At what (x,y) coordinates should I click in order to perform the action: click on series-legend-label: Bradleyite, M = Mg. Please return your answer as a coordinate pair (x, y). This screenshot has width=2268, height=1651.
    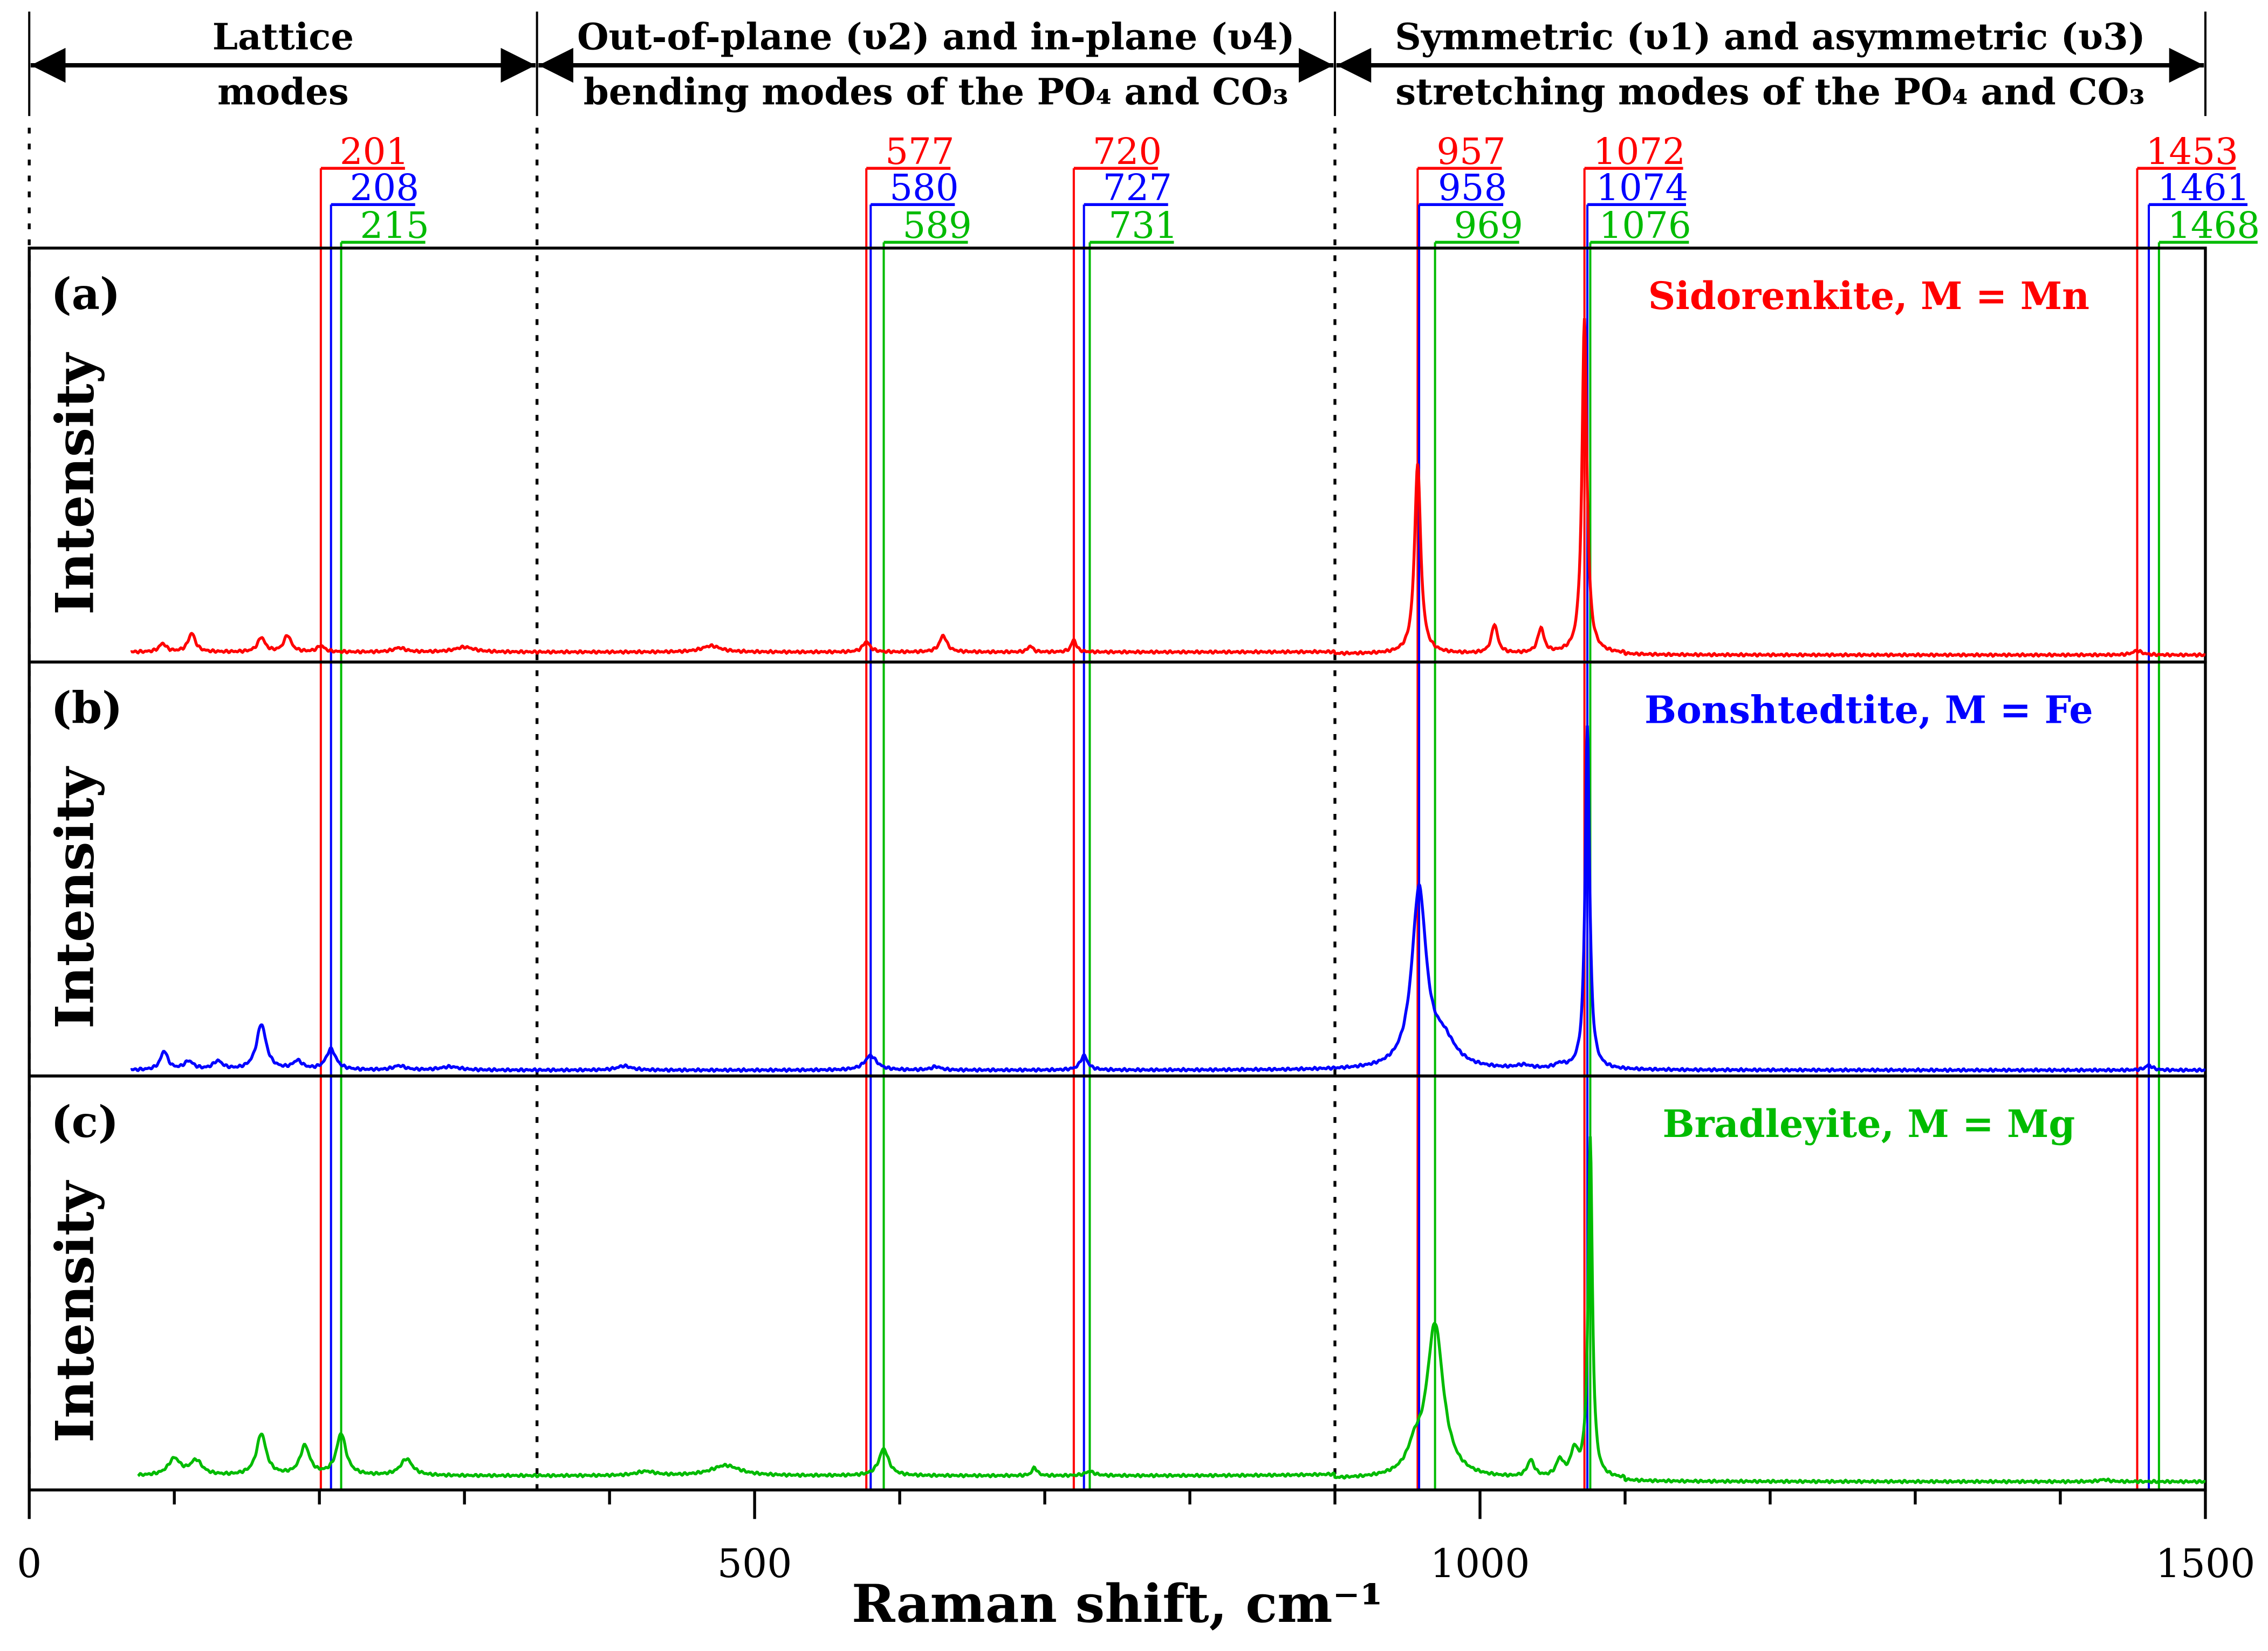
    Looking at the image, I should click on (1869, 1124).